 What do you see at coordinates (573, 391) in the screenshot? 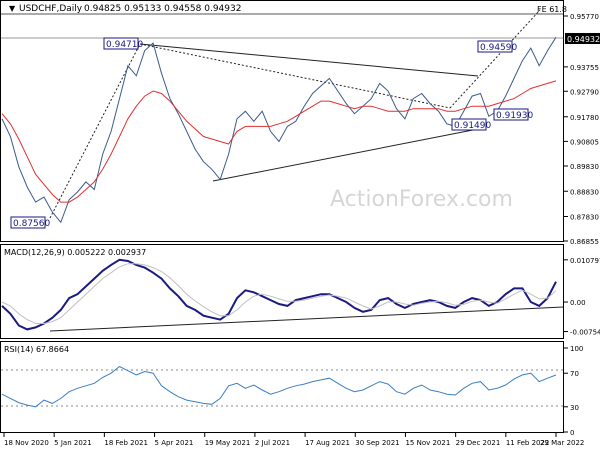
I see `rsi-y-axis: 100 70 30 0` at bounding box center [573, 391].